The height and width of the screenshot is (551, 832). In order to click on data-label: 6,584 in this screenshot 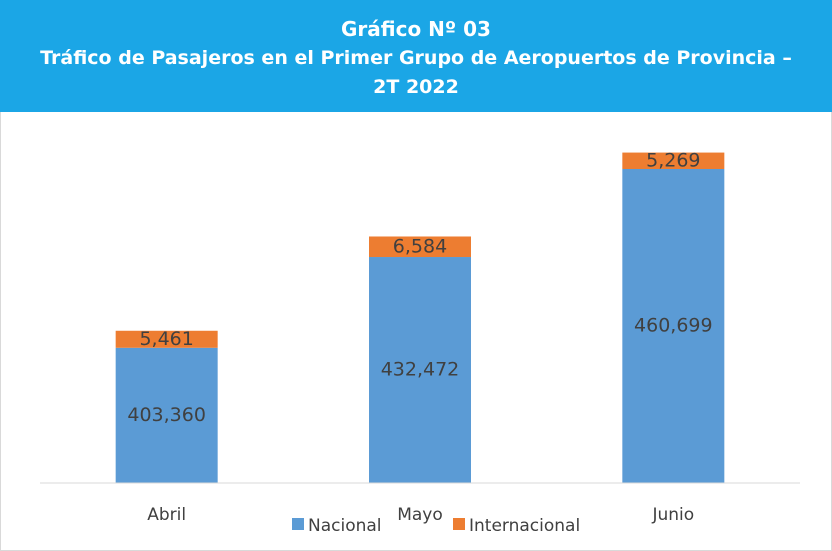, I will do `click(420, 246)`.